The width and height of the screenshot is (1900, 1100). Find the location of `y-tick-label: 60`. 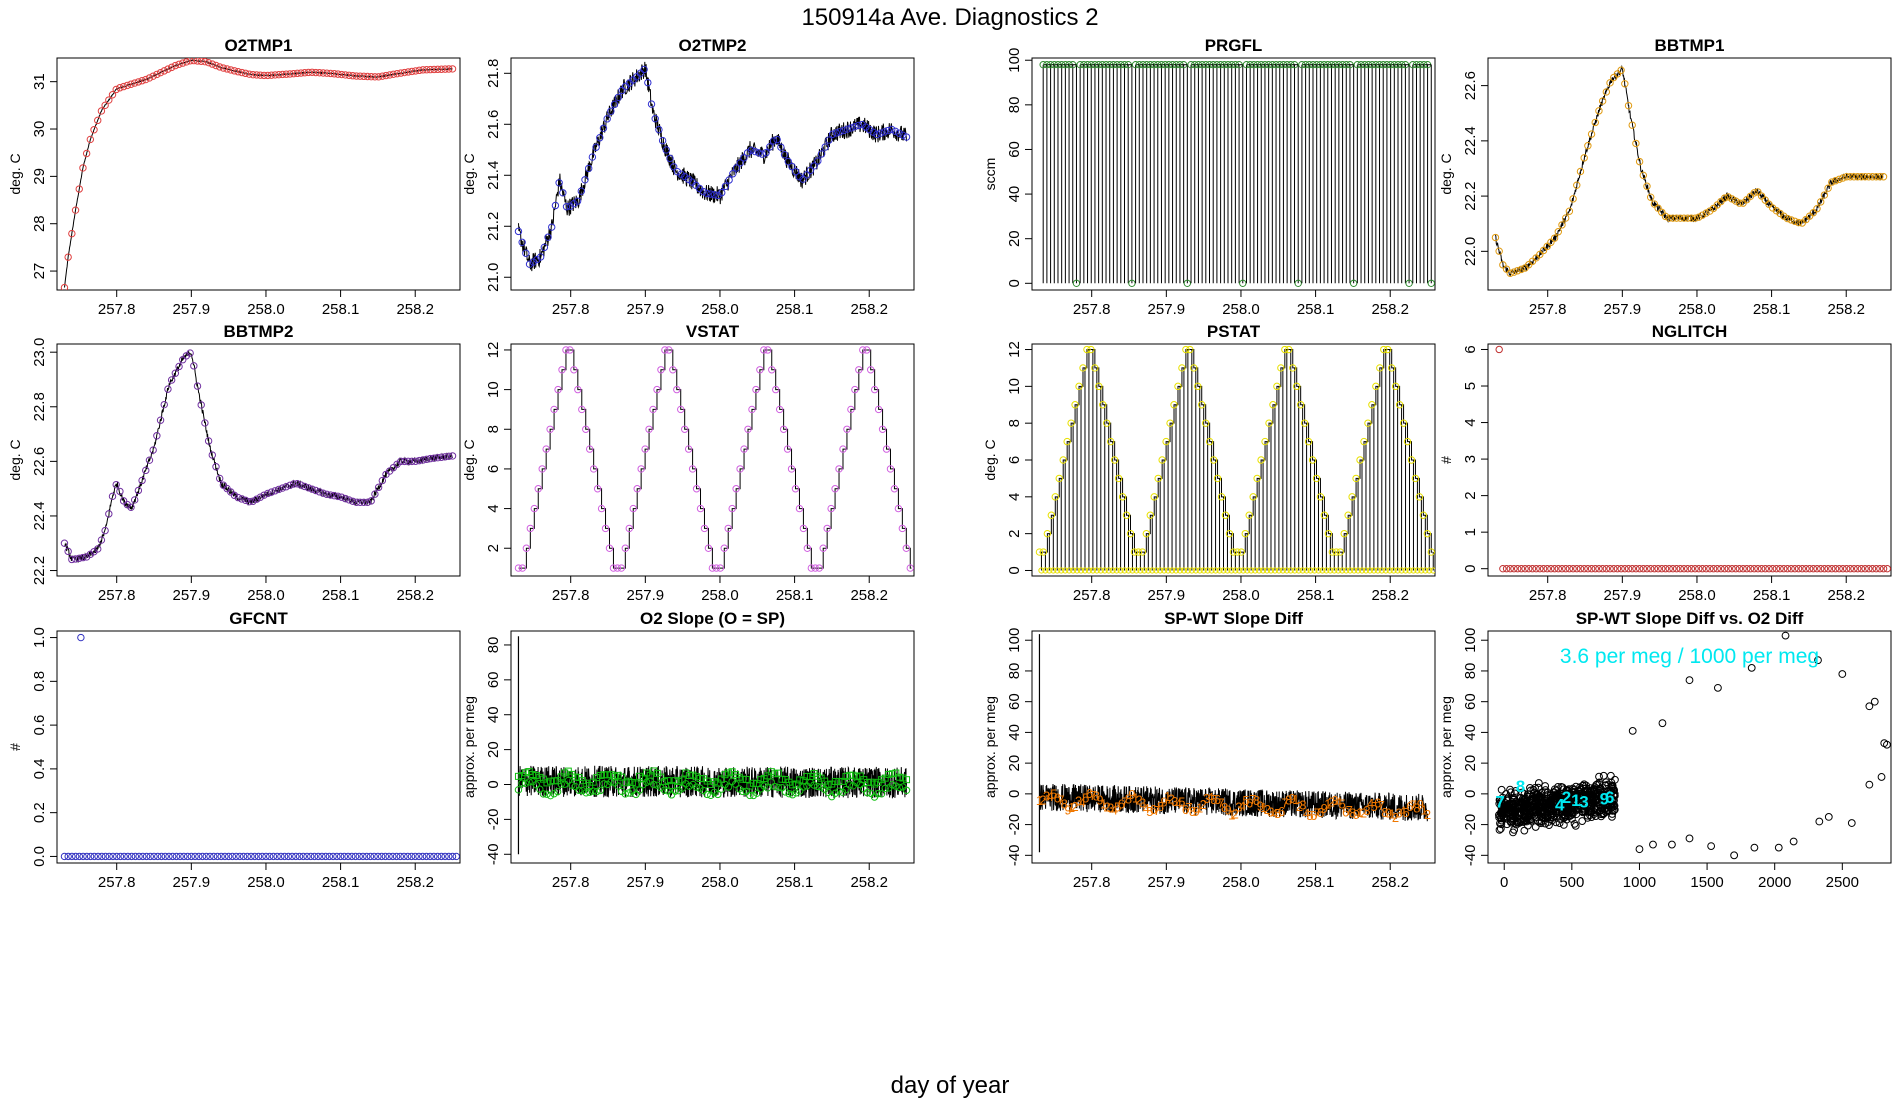

y-tick-label: 60 is located at coordinates (493, 679).